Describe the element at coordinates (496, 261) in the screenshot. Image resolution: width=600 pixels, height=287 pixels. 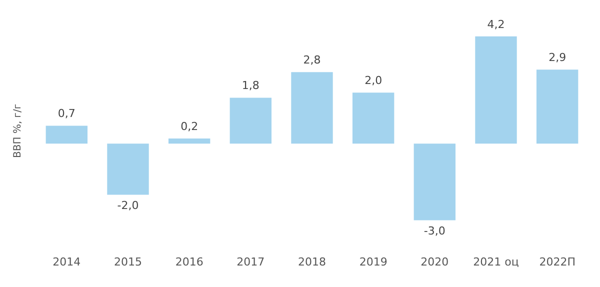
I see `x-tick-label: 2021 оц` at that location.